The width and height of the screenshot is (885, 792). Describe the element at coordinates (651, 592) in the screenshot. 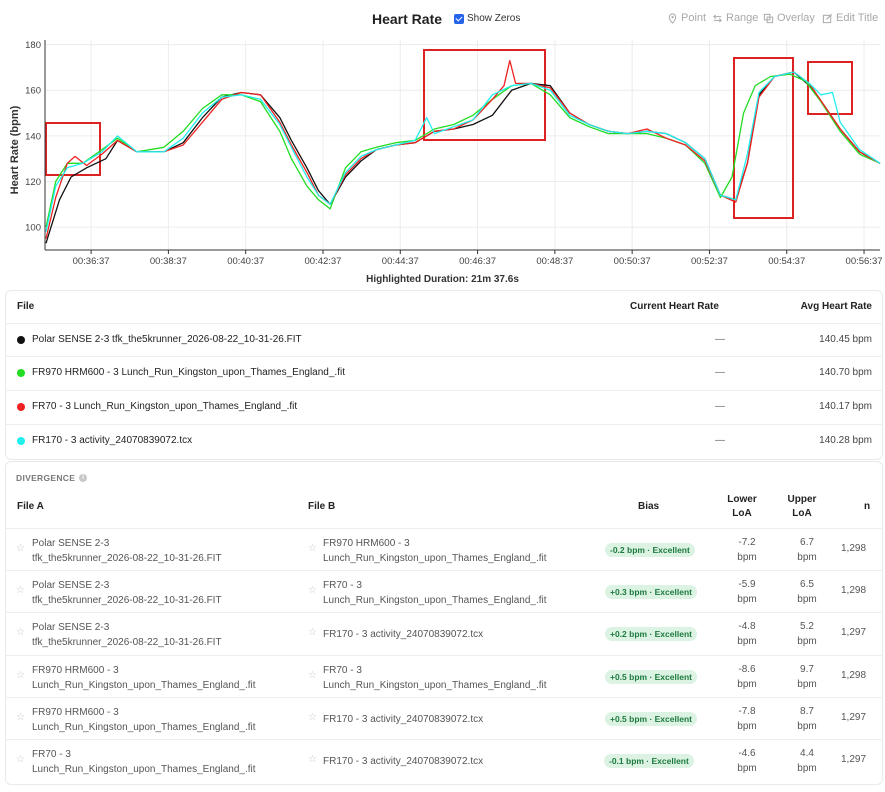

I see `bias-badge: +0.3 bpm · Excellent` at that location.